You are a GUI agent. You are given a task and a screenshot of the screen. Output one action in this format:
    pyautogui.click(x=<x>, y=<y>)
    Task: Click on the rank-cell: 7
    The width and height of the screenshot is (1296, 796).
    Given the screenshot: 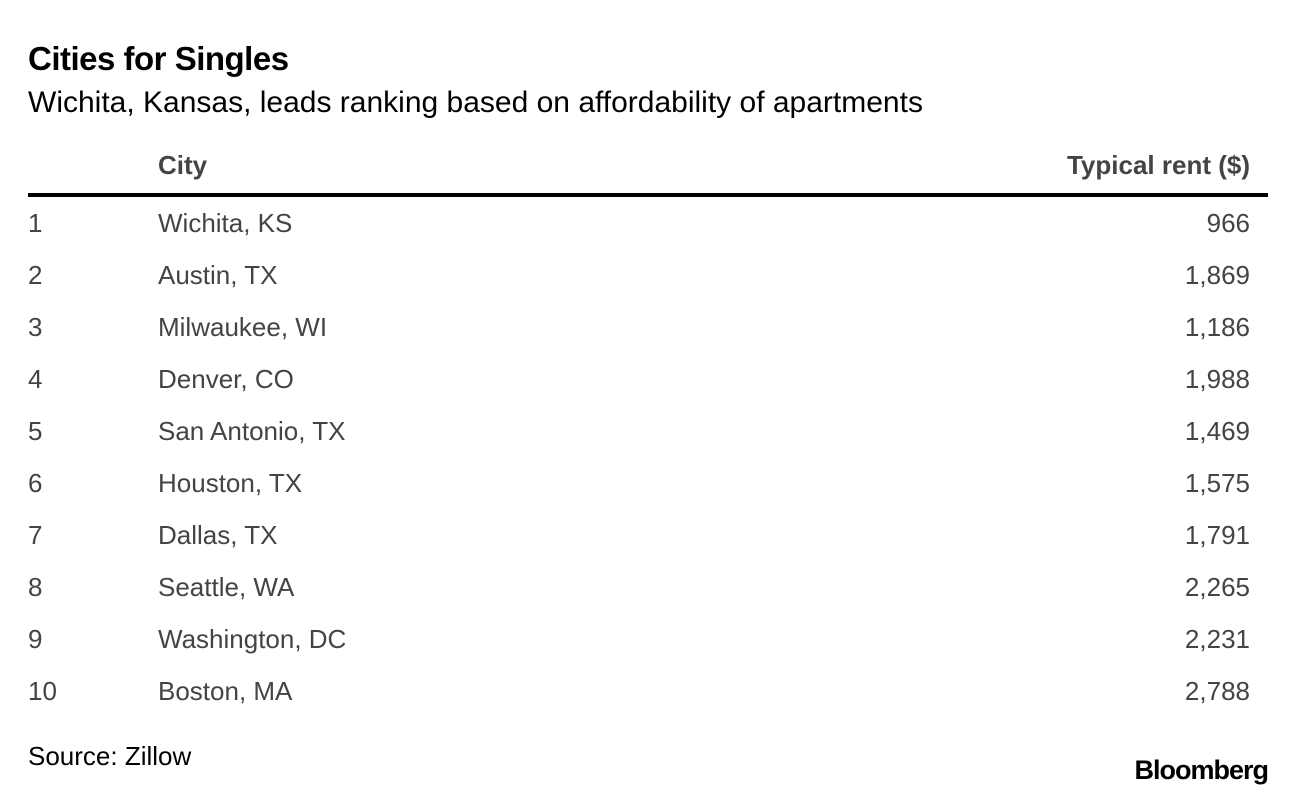 What is the action you would take?
    pyautogui.click(x=35, y=535)
    